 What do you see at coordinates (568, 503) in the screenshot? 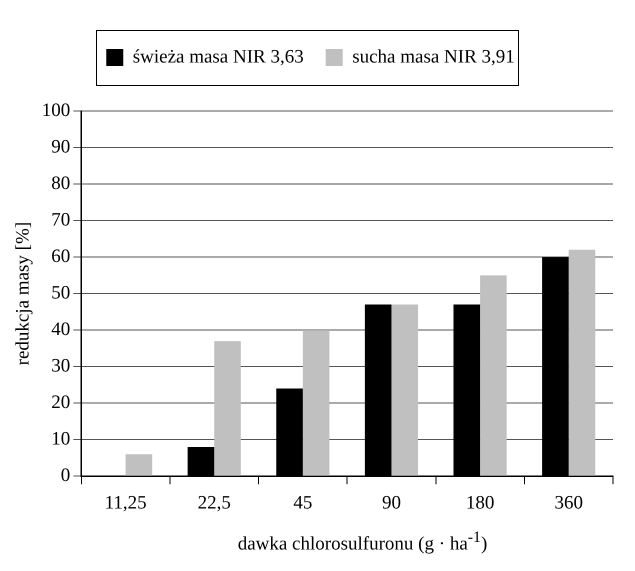
I see `x-tick-label: 360` at bounding box center [568, 503].